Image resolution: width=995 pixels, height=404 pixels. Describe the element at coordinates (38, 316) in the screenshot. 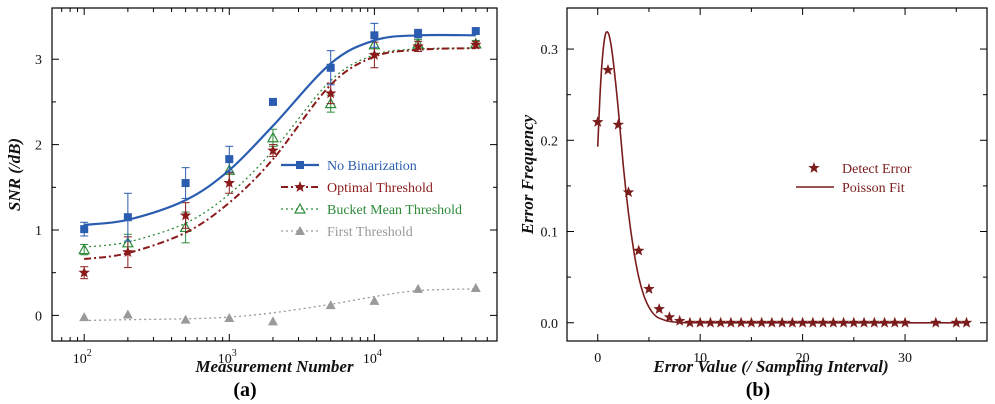

I see `y-tick-label: 0` at that location.